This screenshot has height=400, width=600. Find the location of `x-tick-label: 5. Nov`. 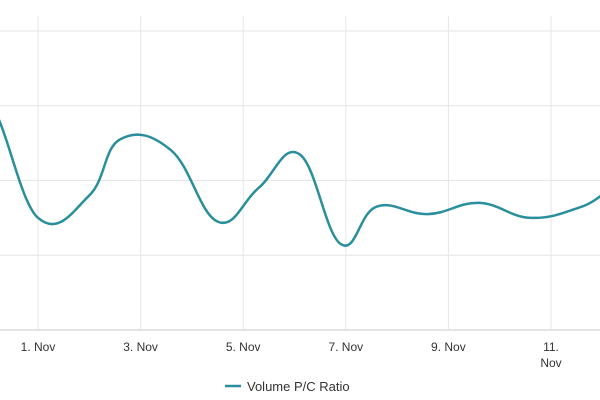

x-tick-label: 5. Nov is located at coordinates (243, 347).